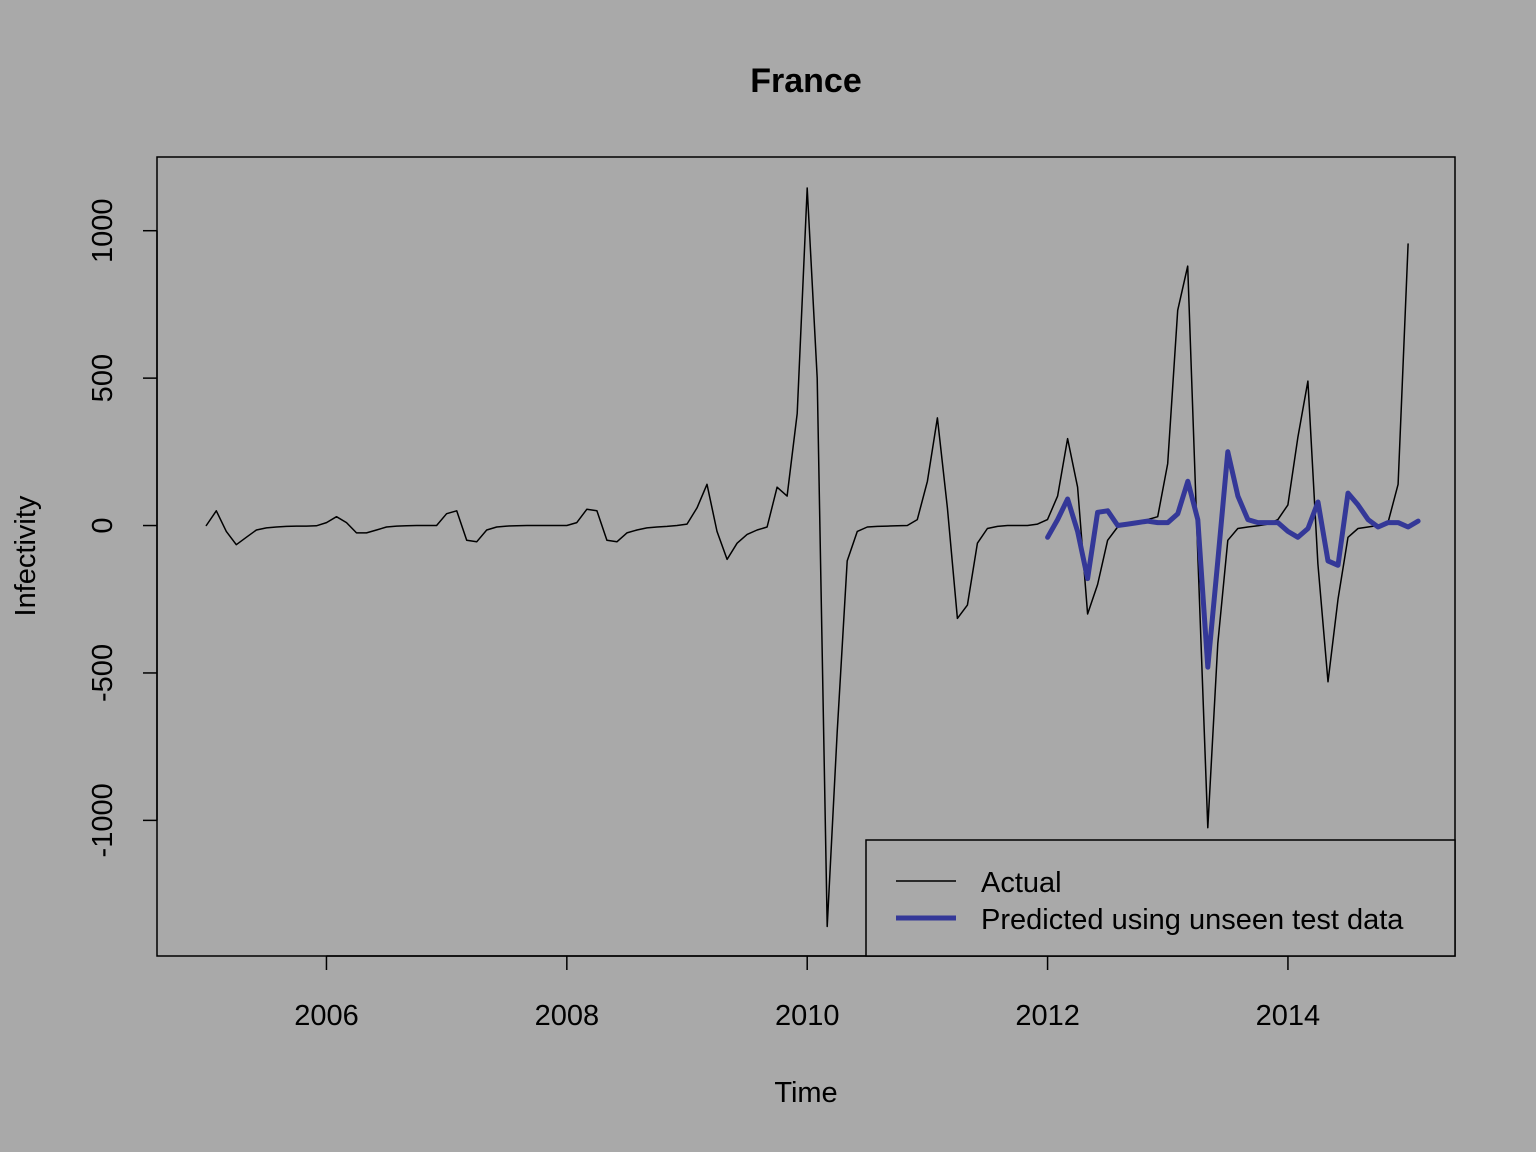 This screenshot has width=1536, height=1152. I want to click on legend: Actual Predicted using unseen test data, so click(1160, 898).